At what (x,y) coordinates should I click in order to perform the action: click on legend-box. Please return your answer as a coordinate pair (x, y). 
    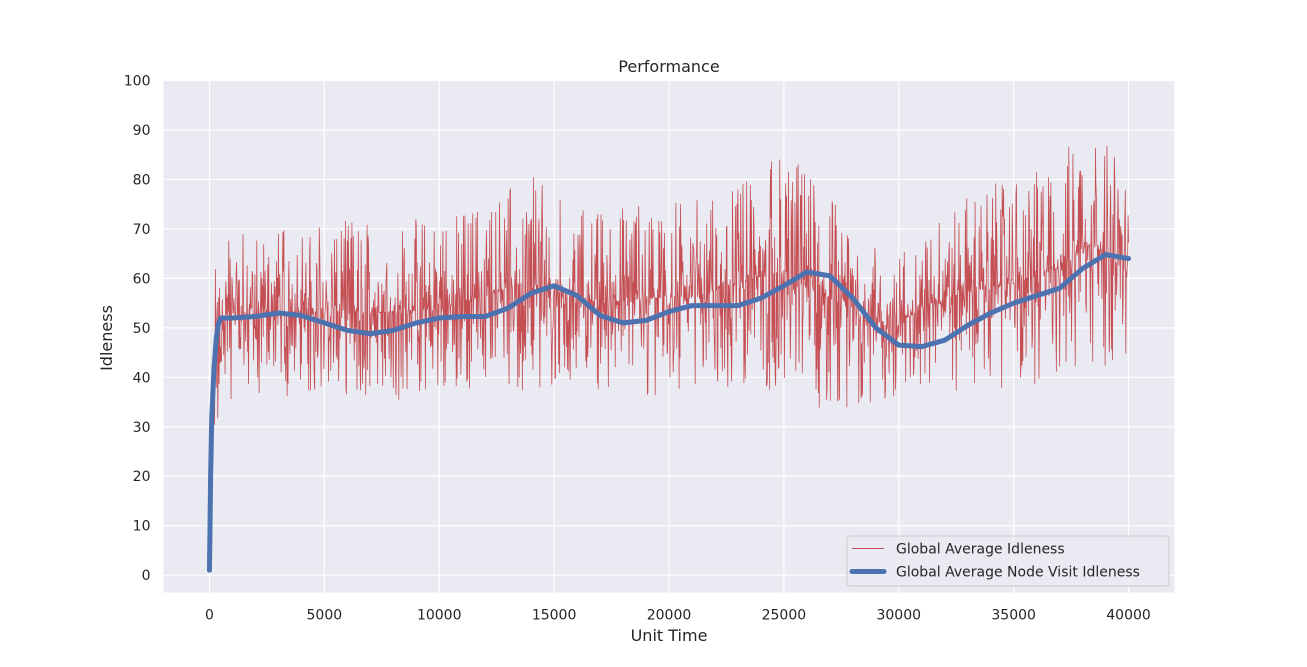
    Looking at the image, I should click on (1008, 561).